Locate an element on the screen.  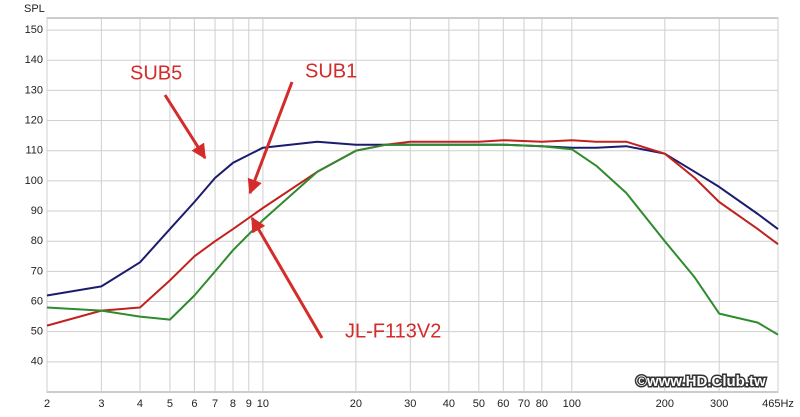
y-tick-label: 100 is located at coordinates (34, 181).